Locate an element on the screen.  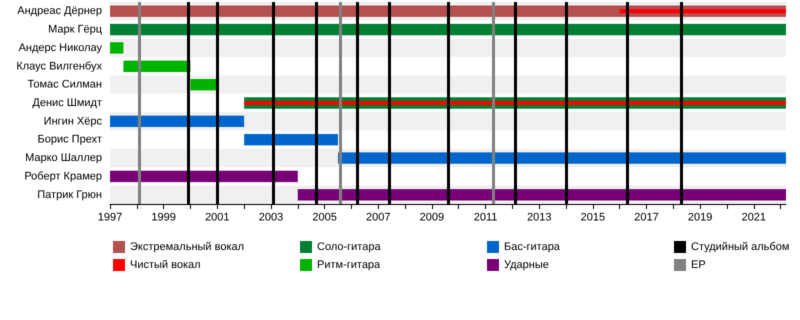
y-tick-label: Борис Прехт is located at coordinates (70, 140).